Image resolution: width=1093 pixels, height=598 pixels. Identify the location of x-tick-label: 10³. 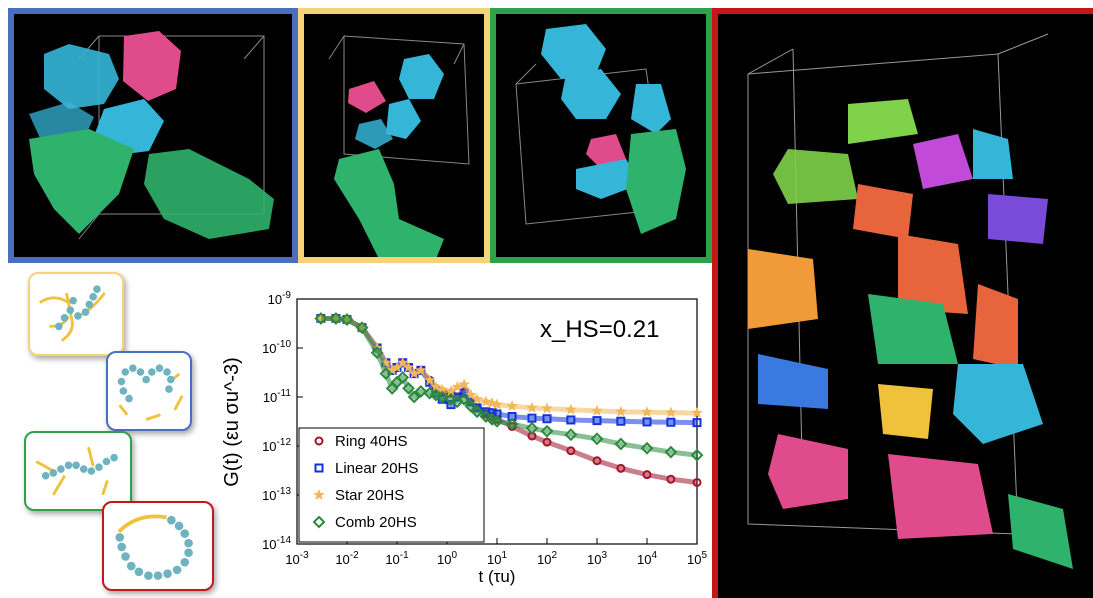
(597, 558).